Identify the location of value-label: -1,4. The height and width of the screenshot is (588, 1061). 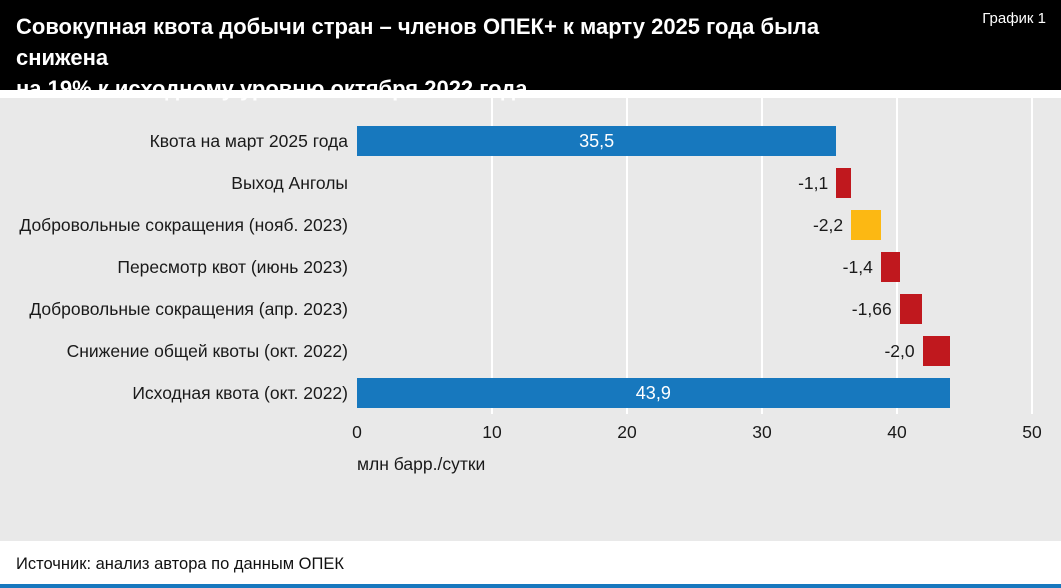
(857, 266).